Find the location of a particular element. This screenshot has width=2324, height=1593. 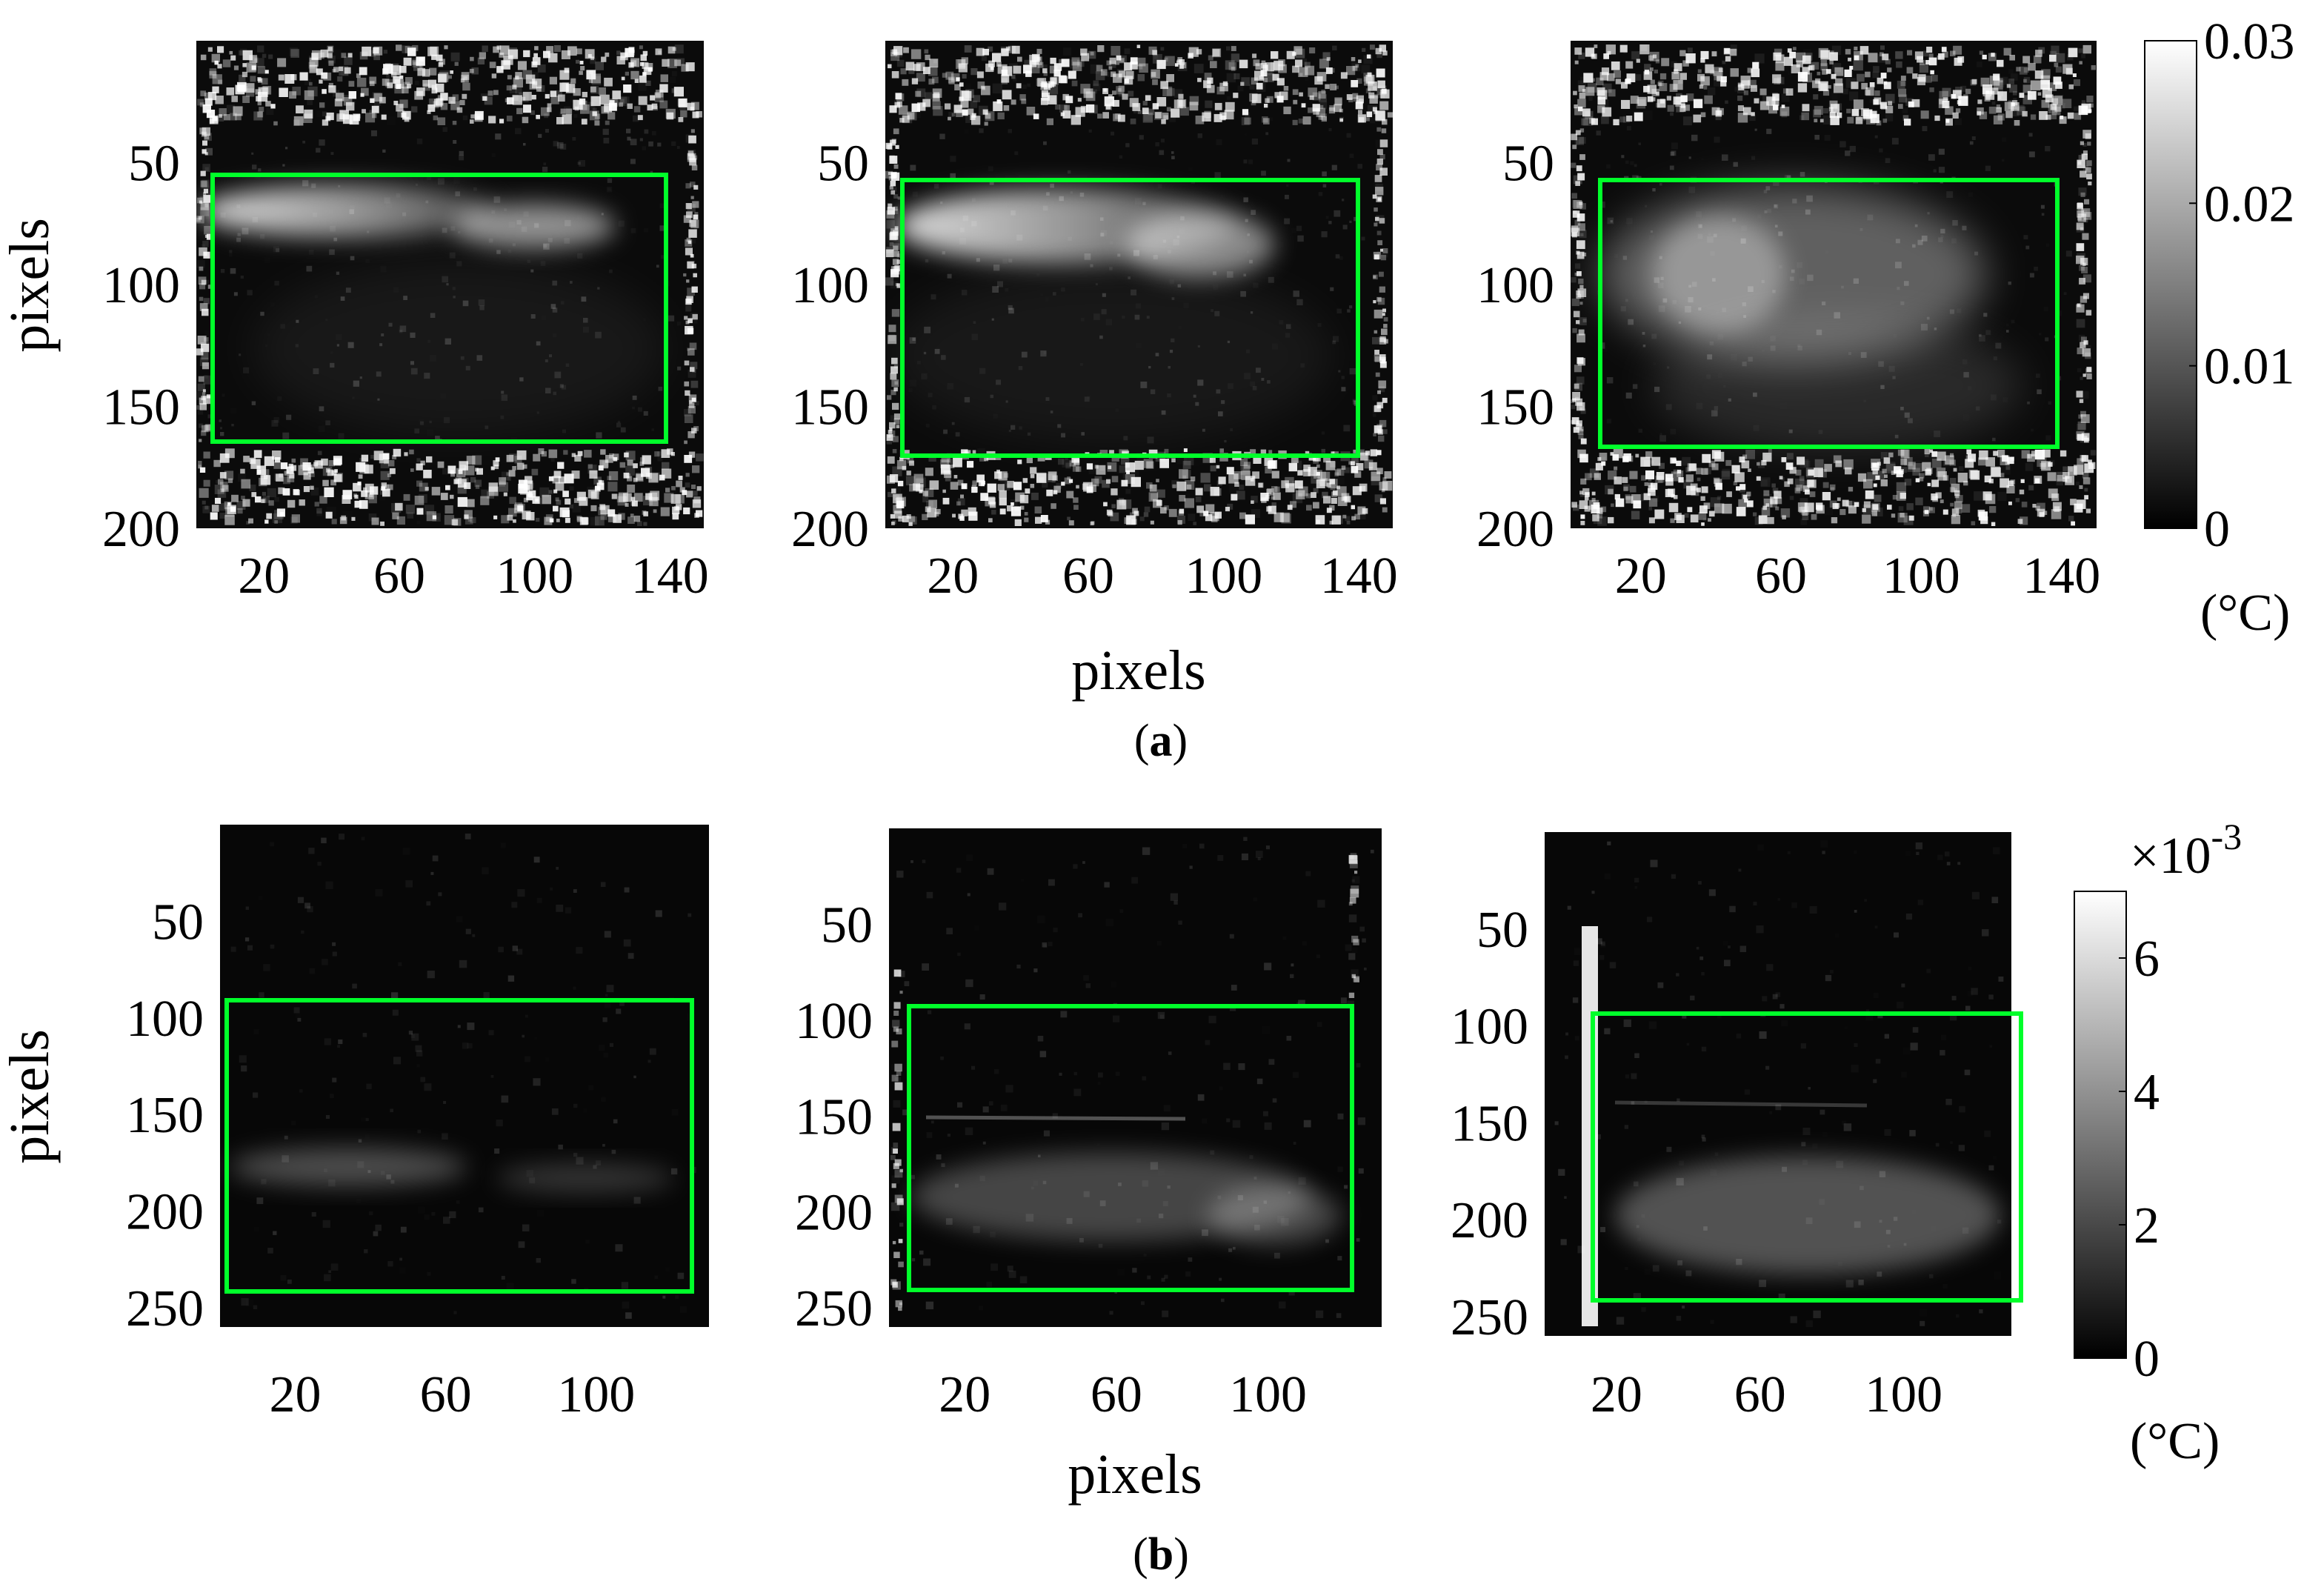

colorbar-b is located at coordinates (2100, 1125).